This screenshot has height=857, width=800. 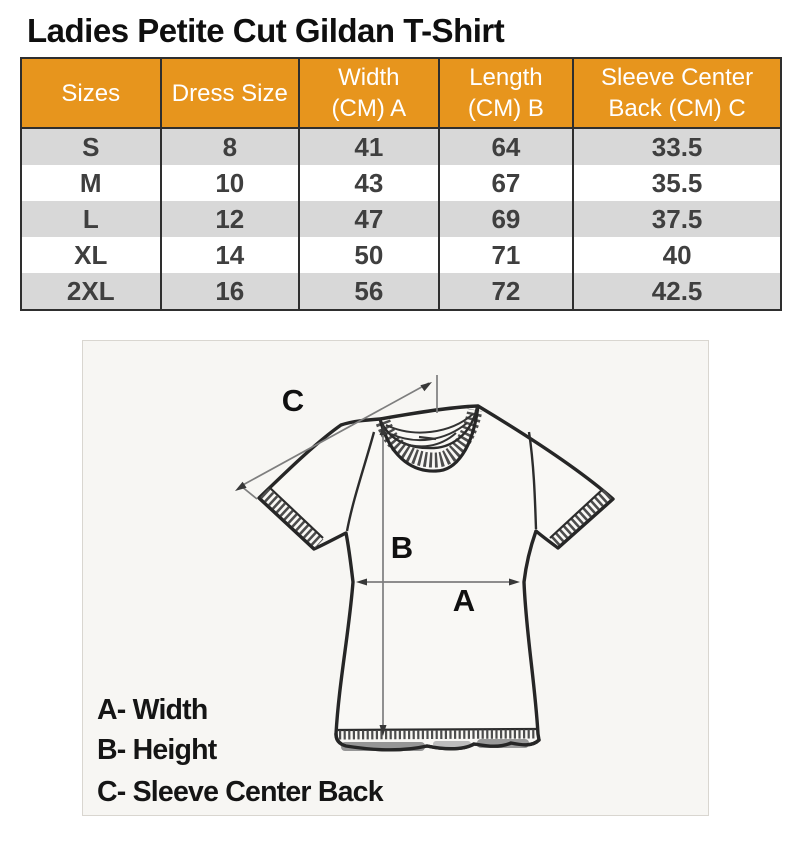 I want to click on cell-size: XL, so click(x=91, y=255).